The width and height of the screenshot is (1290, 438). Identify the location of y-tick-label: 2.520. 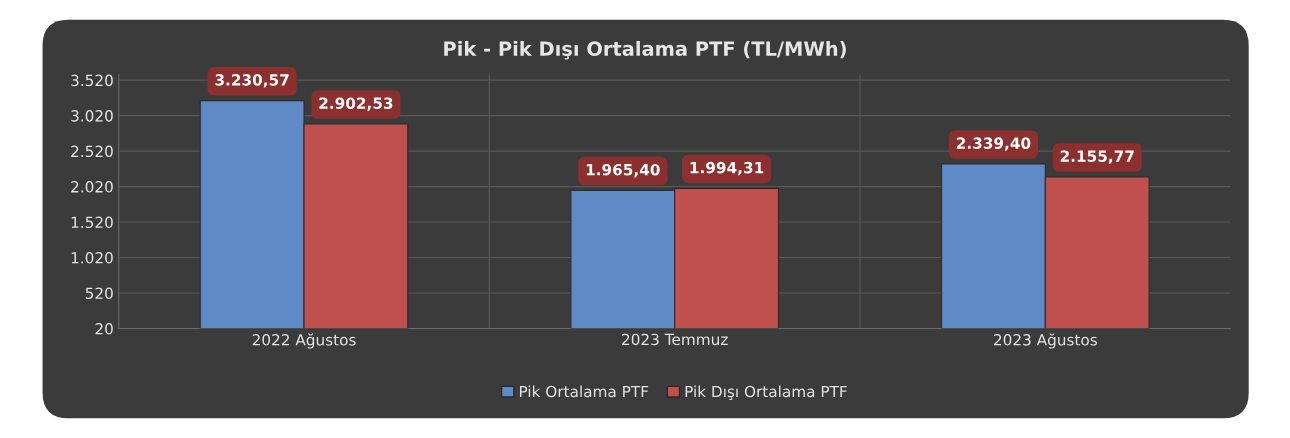
(92, 151).